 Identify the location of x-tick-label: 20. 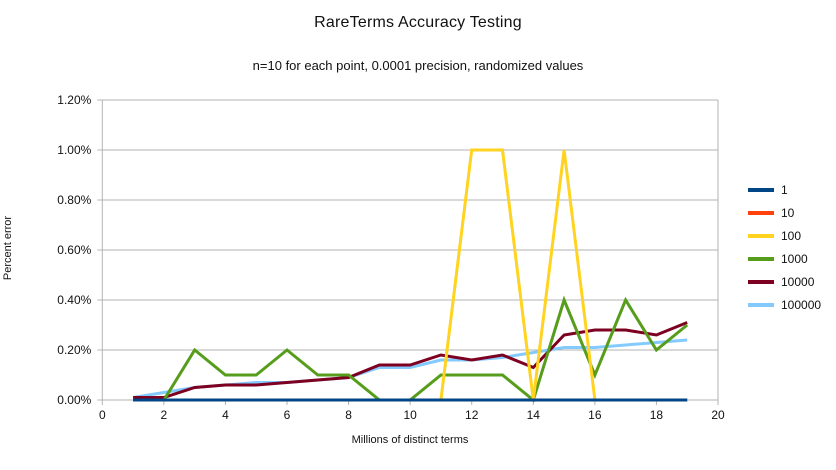
(718, 415).